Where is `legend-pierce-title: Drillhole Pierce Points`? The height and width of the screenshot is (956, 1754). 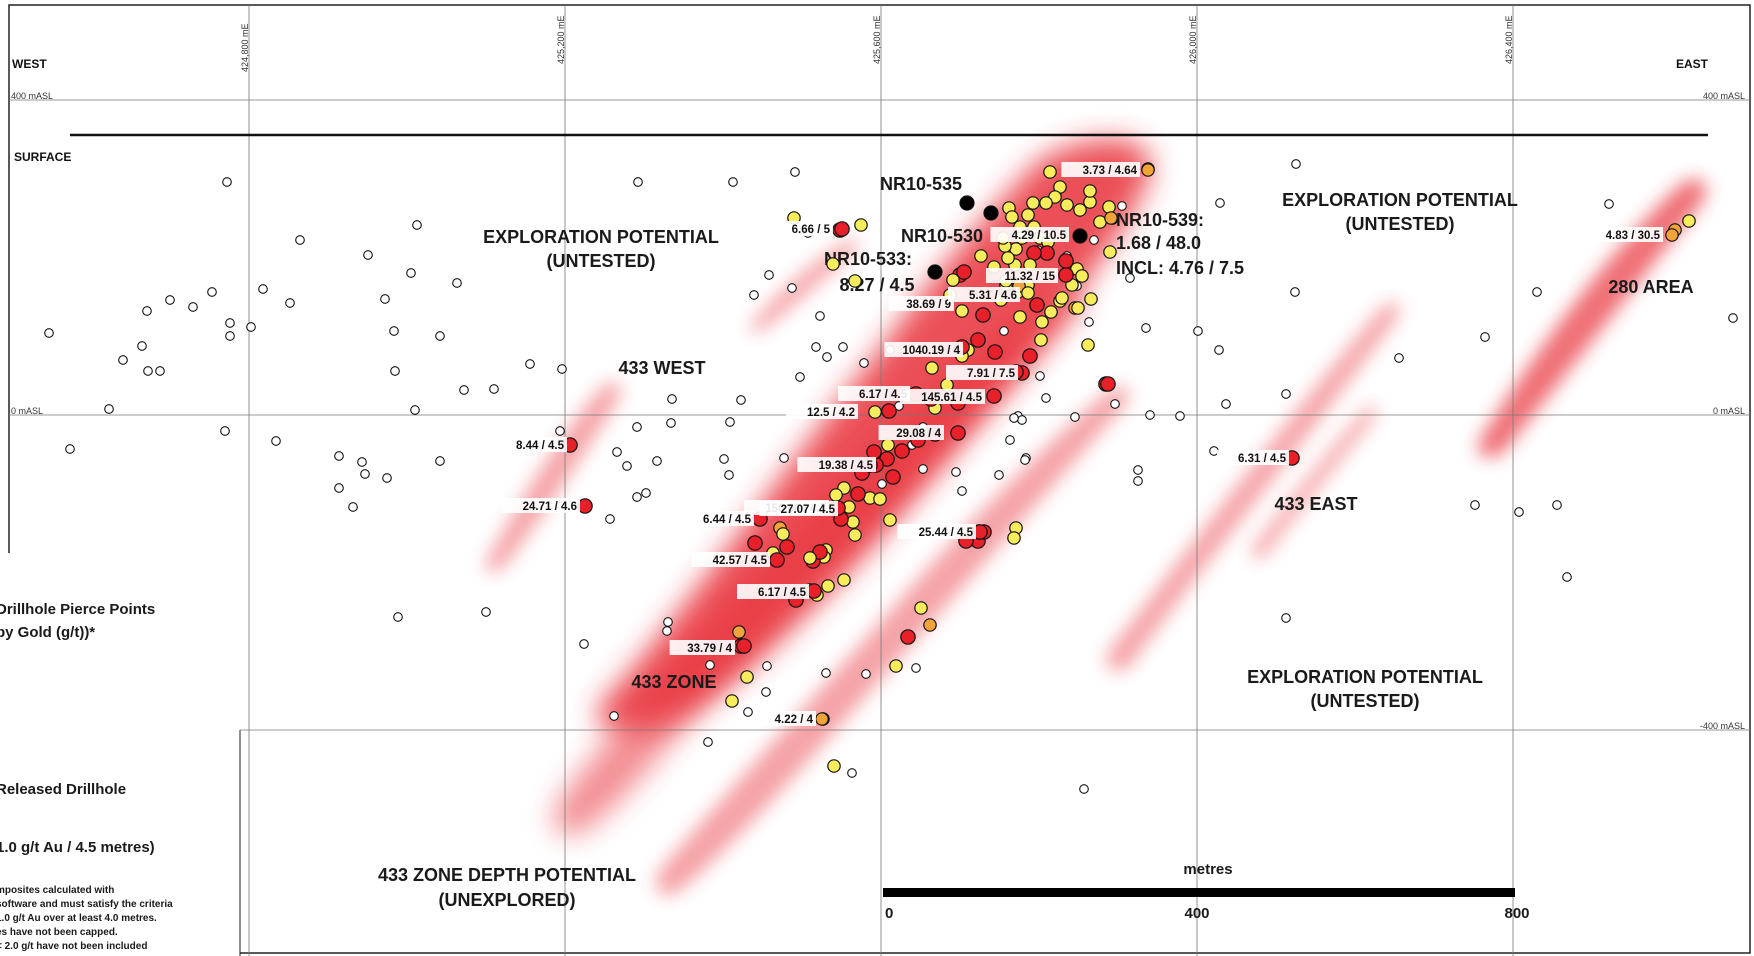 legend-pierce-title: Drillhole Pierce Points is located at coordinates (77, 609).